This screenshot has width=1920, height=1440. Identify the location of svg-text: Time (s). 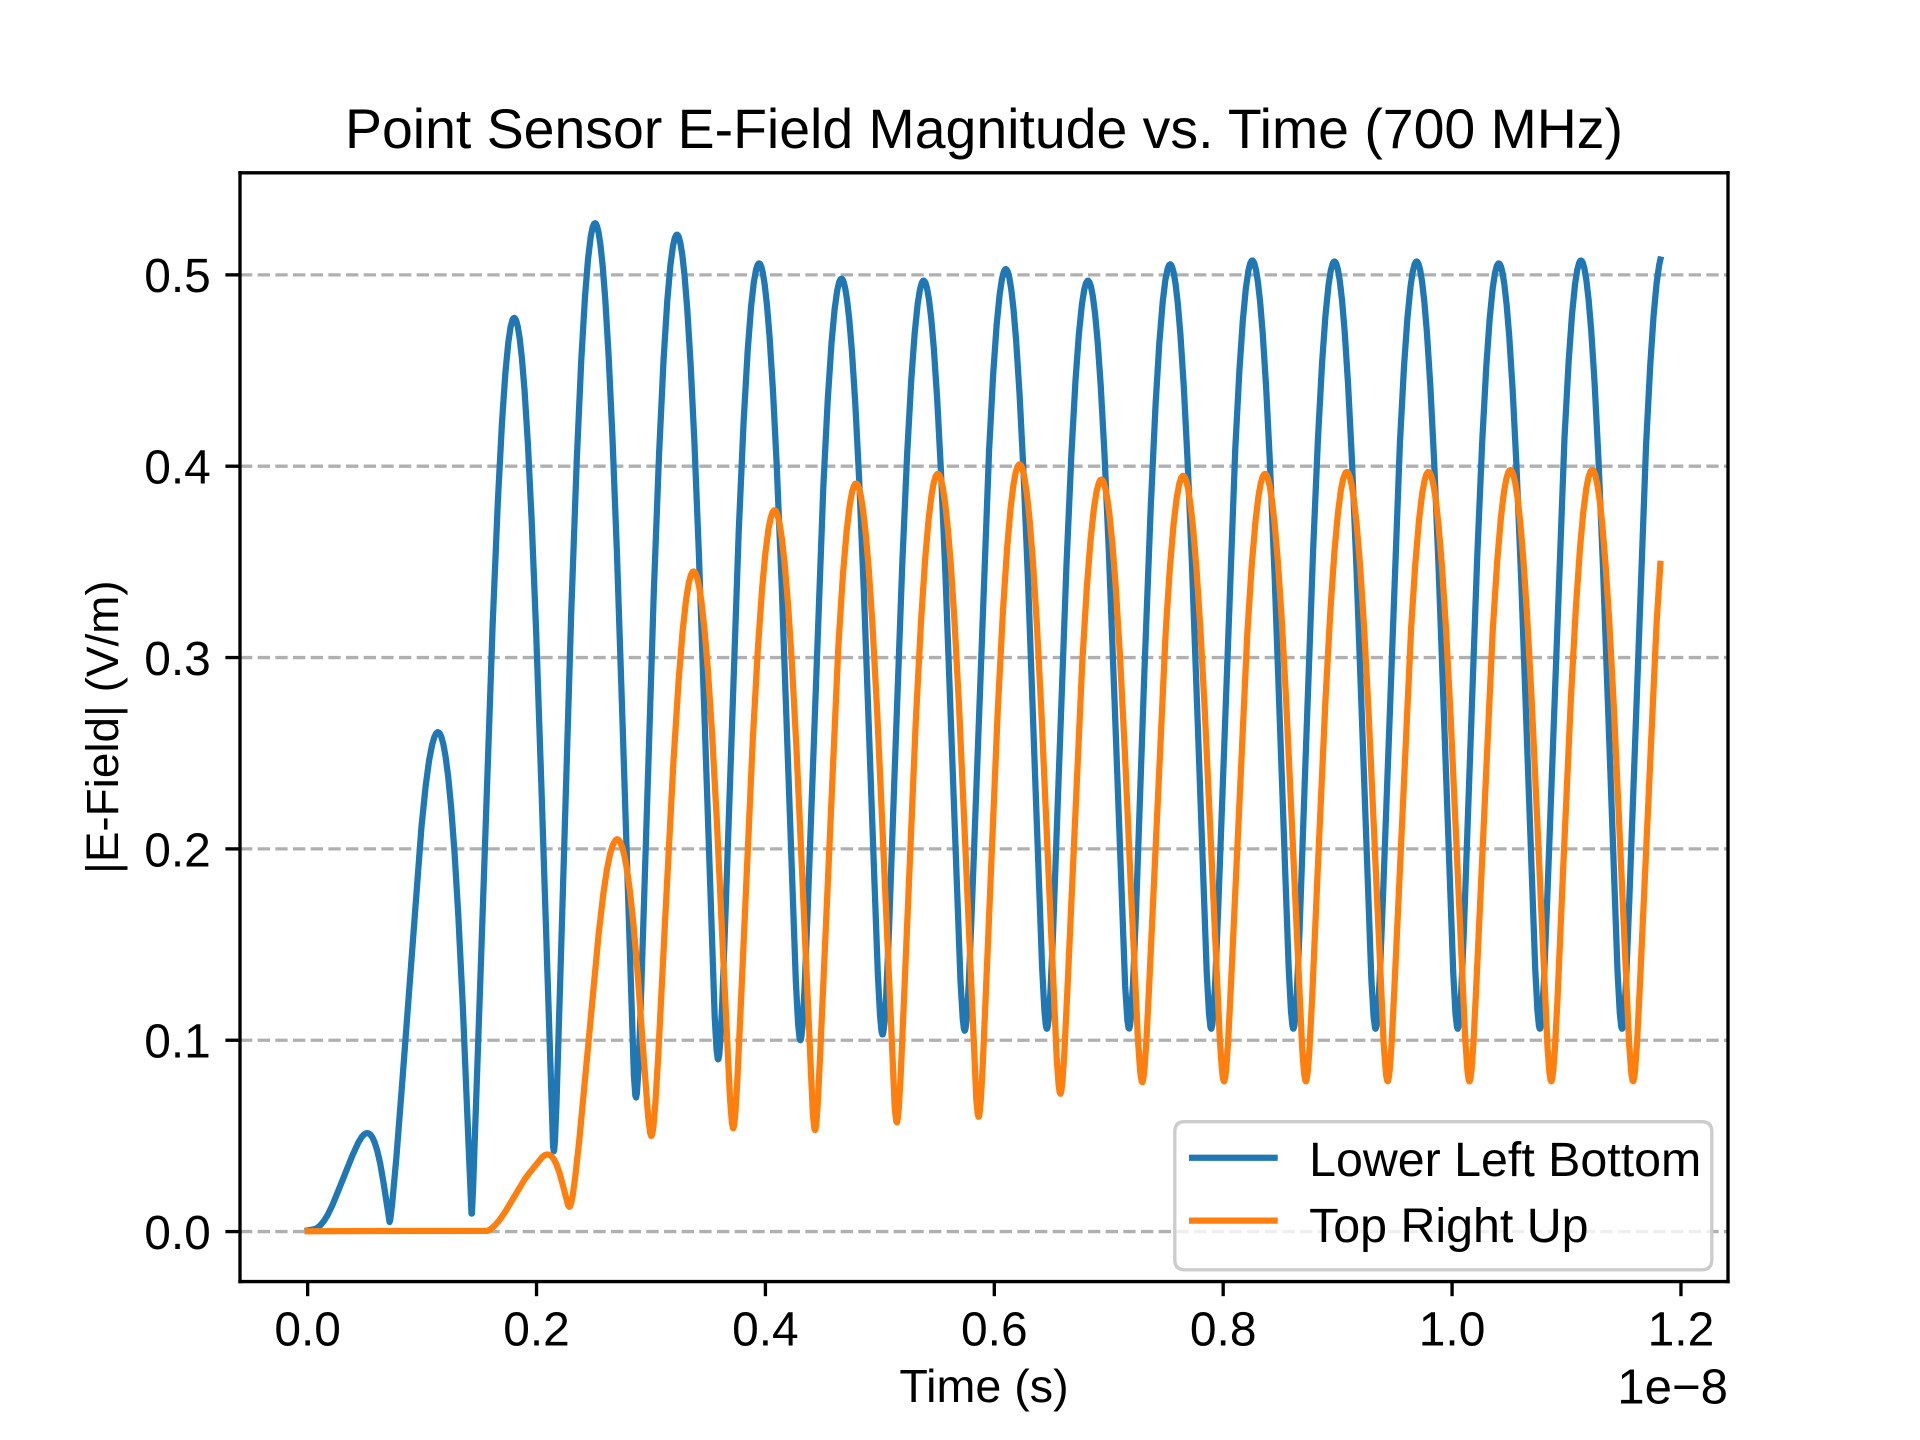
(983, 1386).